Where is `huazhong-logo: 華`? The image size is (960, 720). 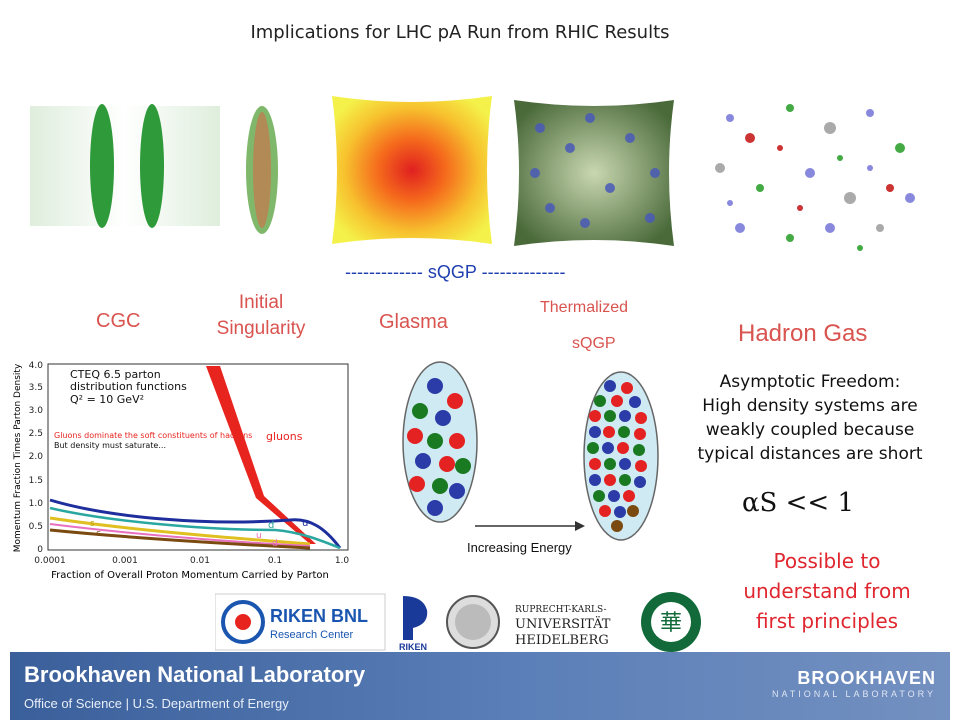
huazhong-logo: 華 is located at coordinates (671, 622).